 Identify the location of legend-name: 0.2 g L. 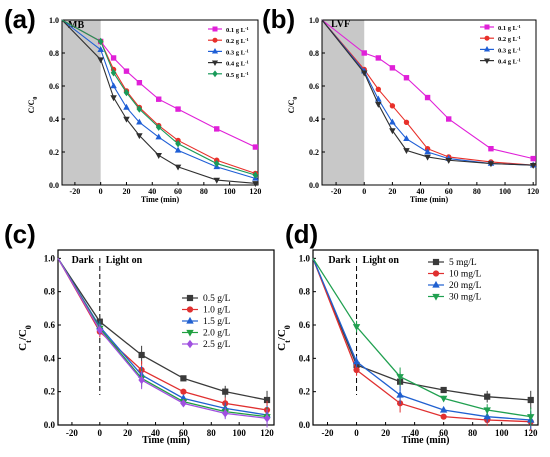
(508, 39).